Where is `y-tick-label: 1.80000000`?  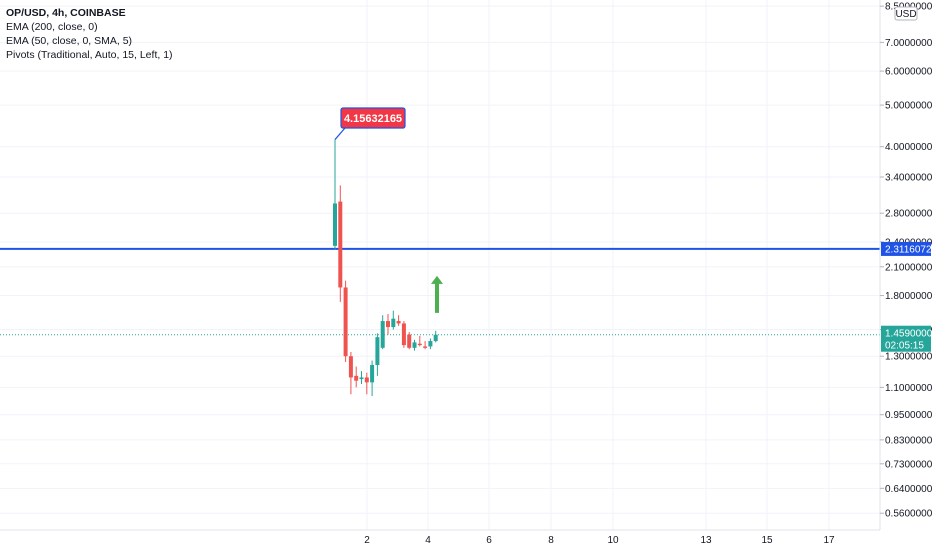 y-tick-label: 1.80000000 is located at coordinates (908, 296).